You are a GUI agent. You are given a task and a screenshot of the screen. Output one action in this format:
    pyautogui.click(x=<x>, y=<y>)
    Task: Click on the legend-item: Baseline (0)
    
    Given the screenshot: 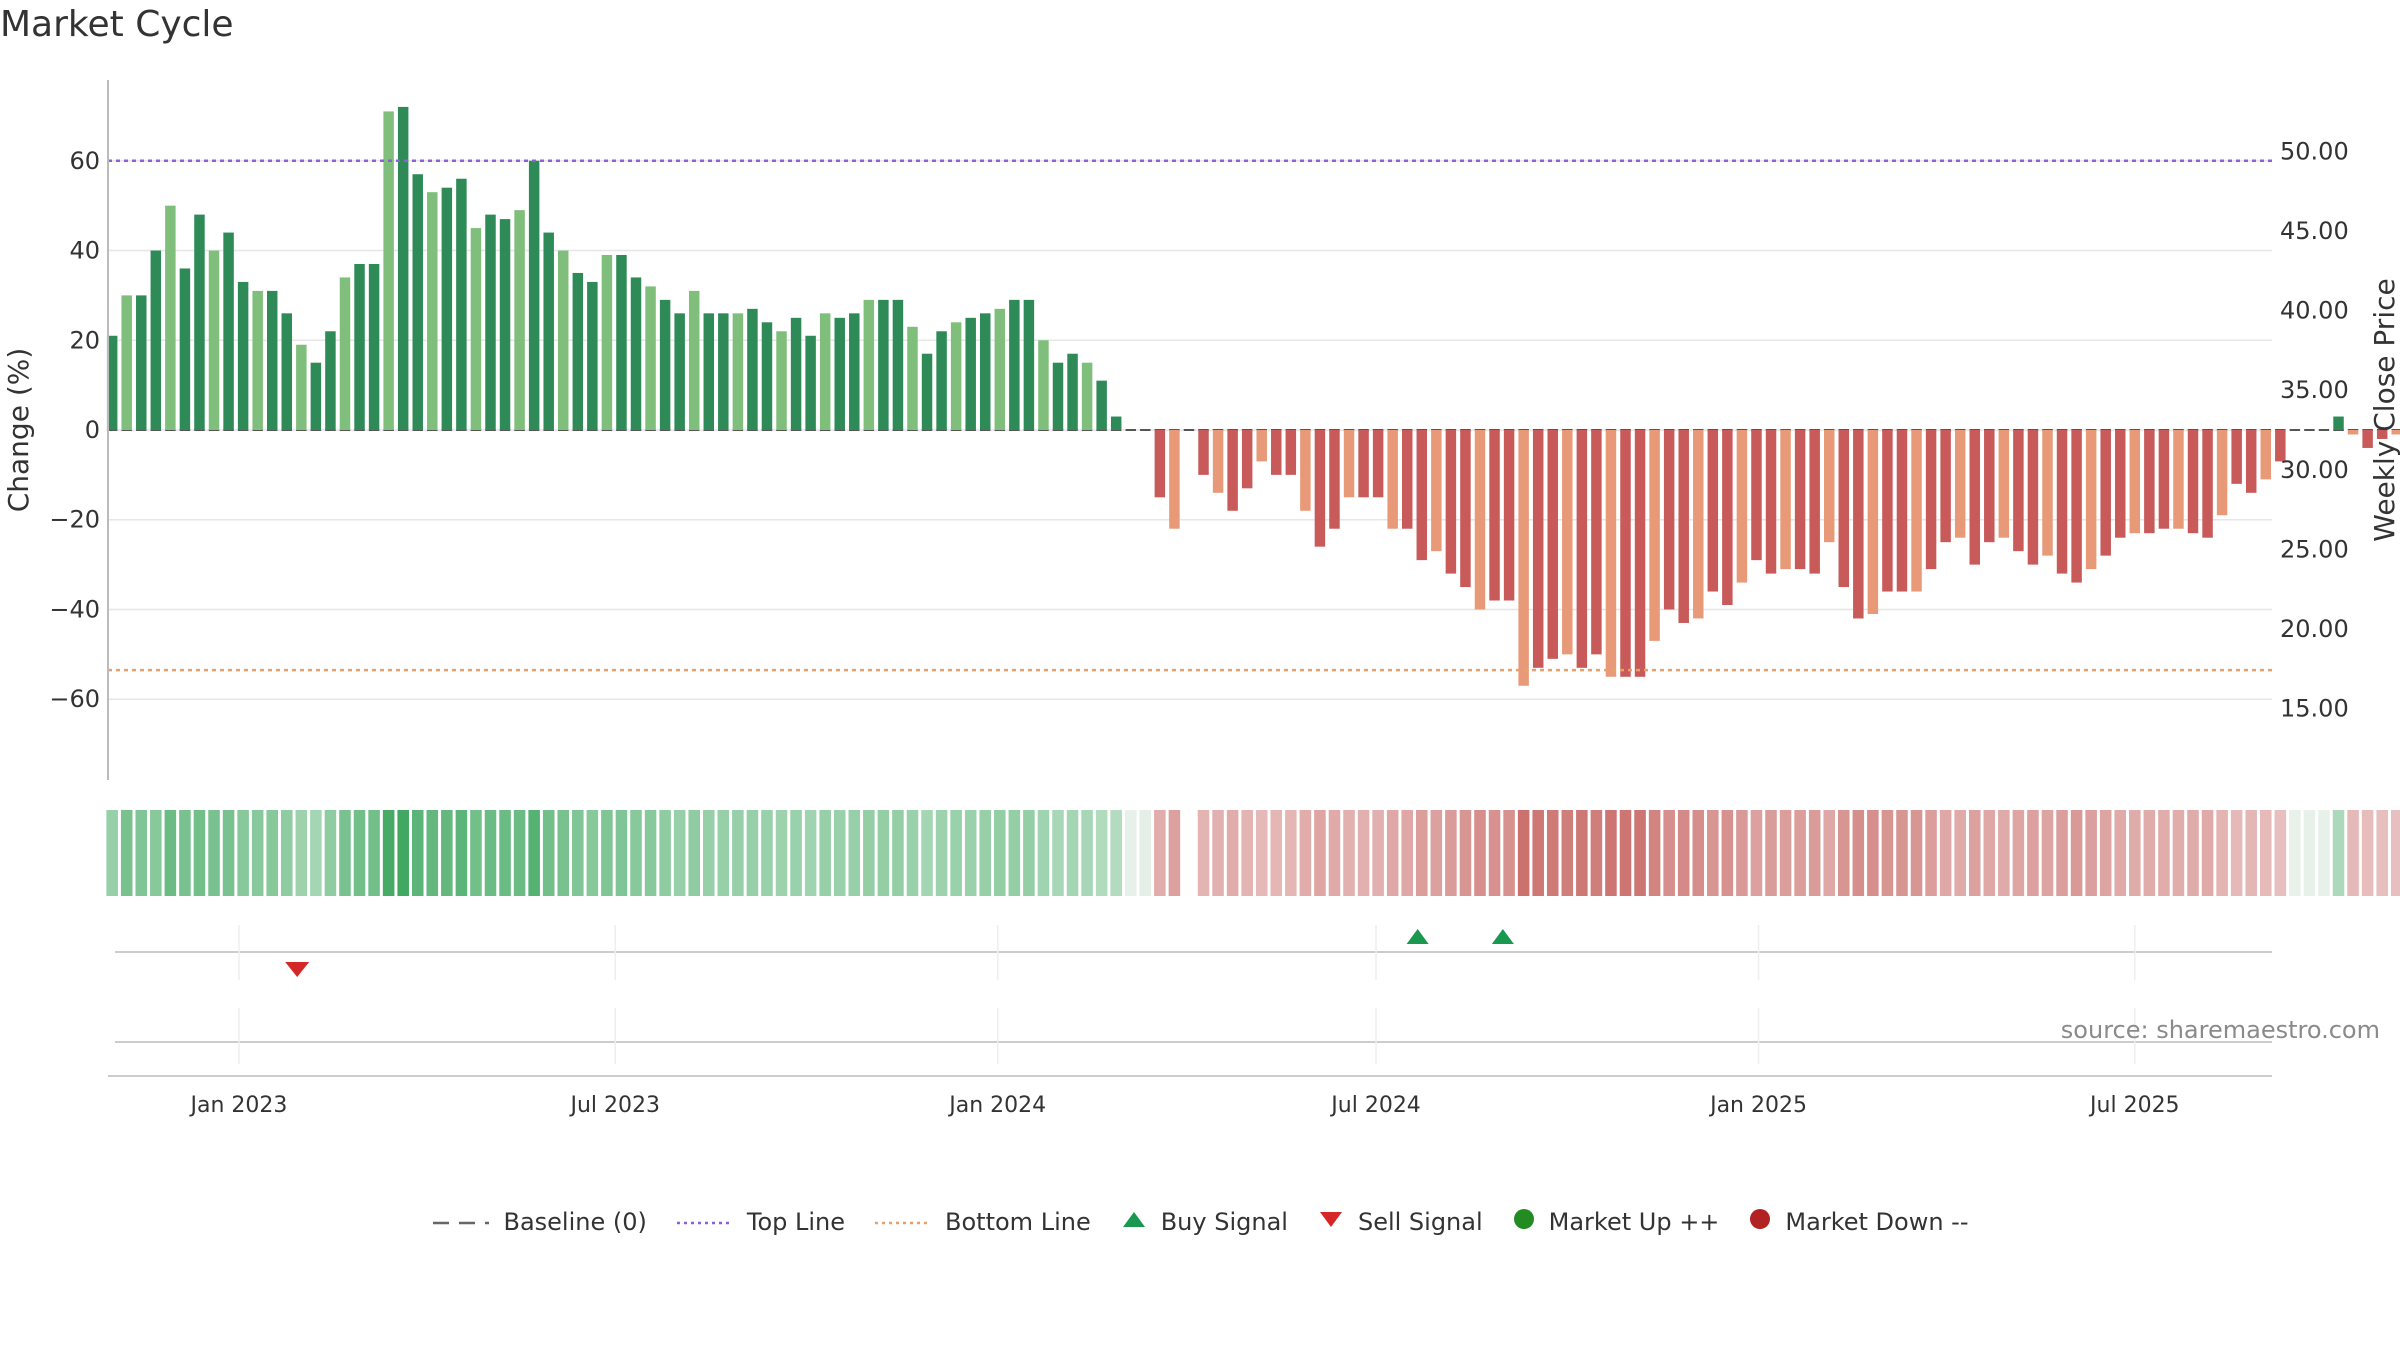 What is the action you would take?
    pyautogui.click(x=539, y=1222)
    